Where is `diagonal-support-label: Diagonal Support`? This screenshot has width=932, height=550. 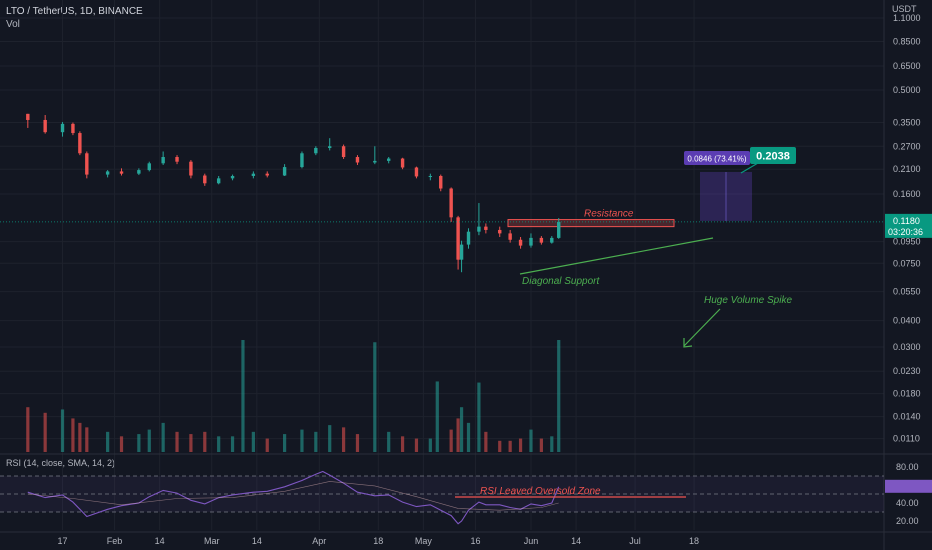
diagonal-support-label: Diagonal Support is located at coordinates (561, 281).